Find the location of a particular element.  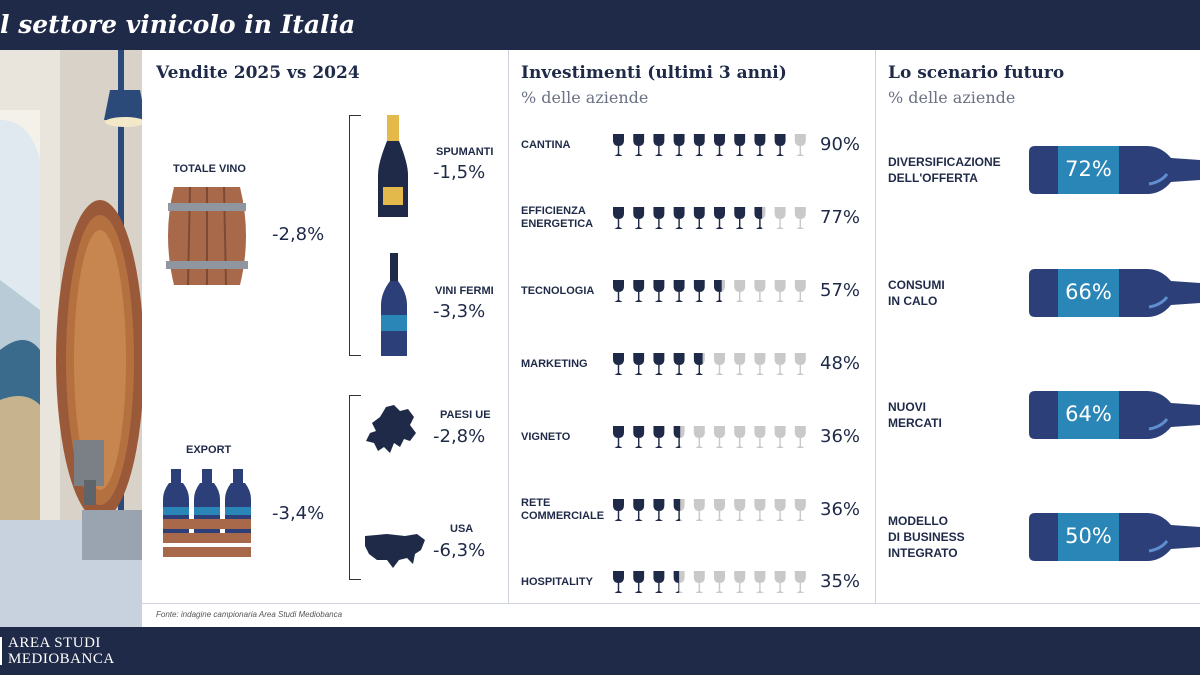

total-wine-value: -2,8% is located at coordinates (298, 234).